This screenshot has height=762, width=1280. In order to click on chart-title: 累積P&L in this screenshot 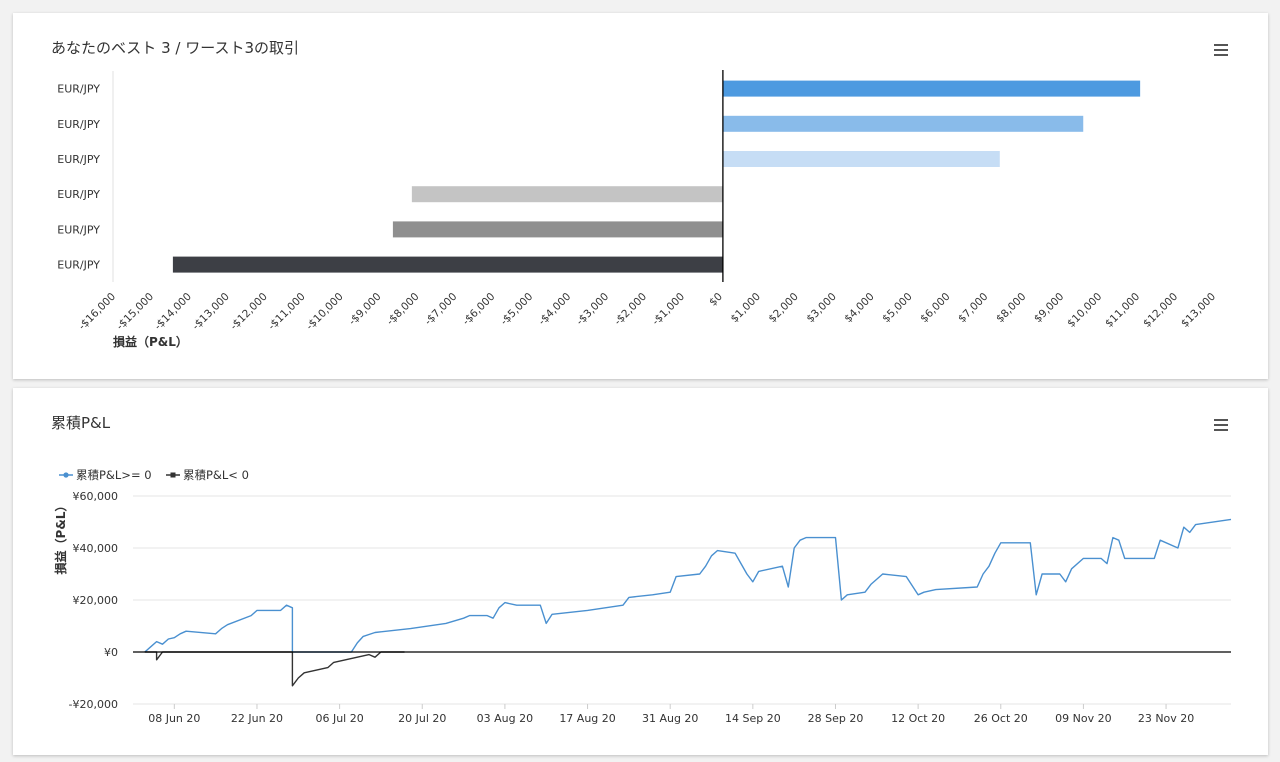, I will do `click(81, 423)`.